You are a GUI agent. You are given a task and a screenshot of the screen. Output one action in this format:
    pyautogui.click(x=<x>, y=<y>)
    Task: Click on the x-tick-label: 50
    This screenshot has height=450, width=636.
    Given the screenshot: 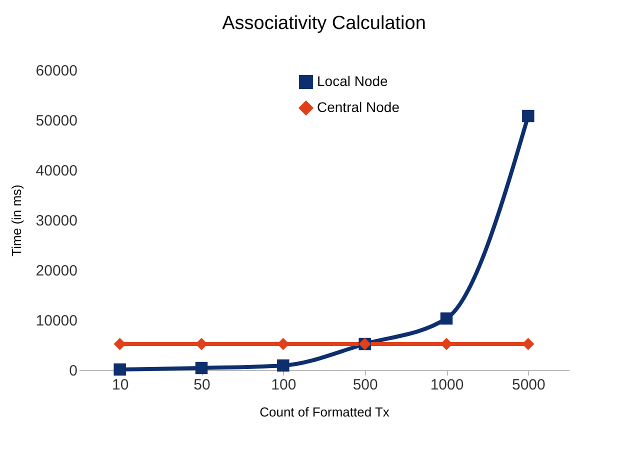 What is the action you would take?
    pyautogui.click(x=202, y=385)
    